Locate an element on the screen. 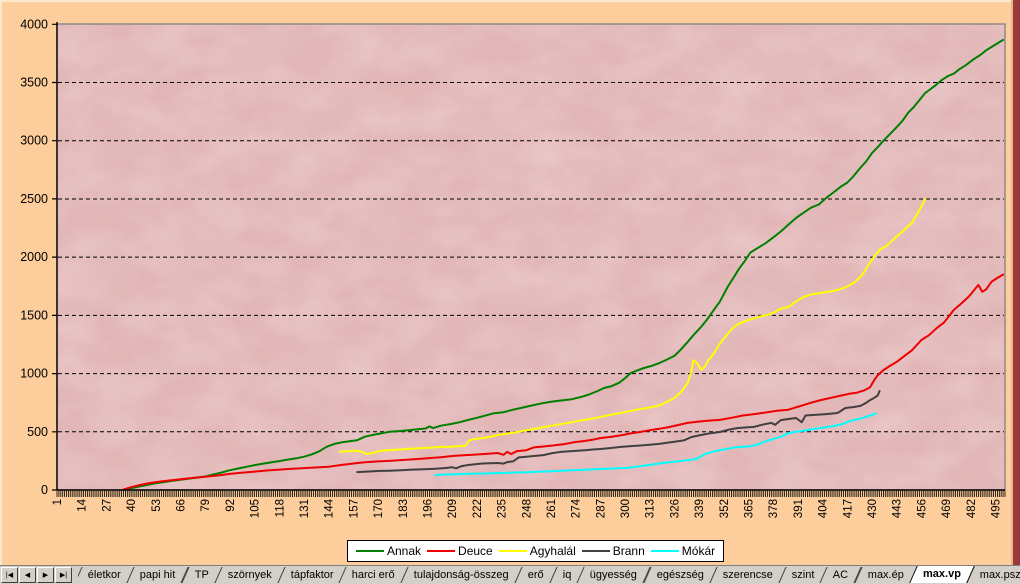 This screenshot has height=584, width=1020. sheet-tab-max.pszi: max.pszi is located at coordinates (993, 575).